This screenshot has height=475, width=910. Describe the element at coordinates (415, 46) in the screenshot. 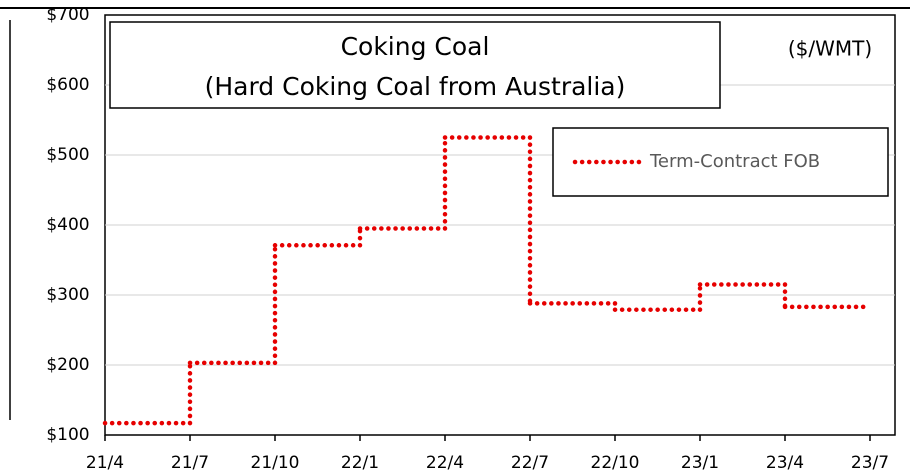

I see `chart-title: Coking Coal` at that location.